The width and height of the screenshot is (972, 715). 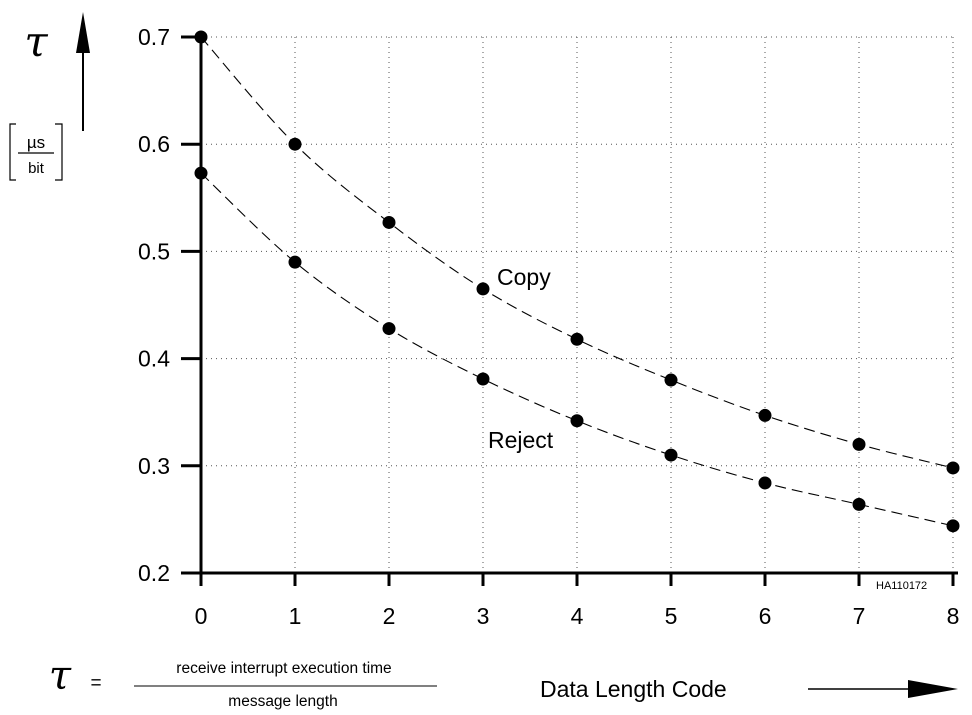 What do you see at coordinates (36, 41) in the screenshot?
I see `y-symbol: τ` at bounding box center [36, 41].